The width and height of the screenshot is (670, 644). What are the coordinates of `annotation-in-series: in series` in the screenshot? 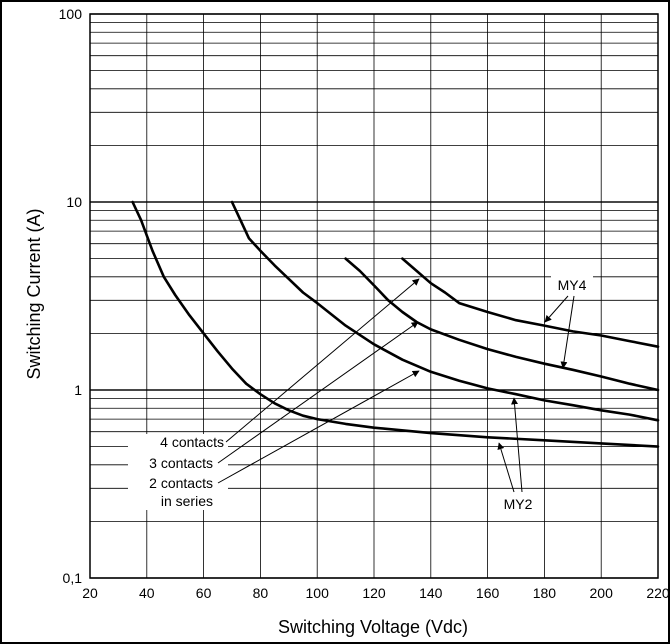 It's located at (187, 501).